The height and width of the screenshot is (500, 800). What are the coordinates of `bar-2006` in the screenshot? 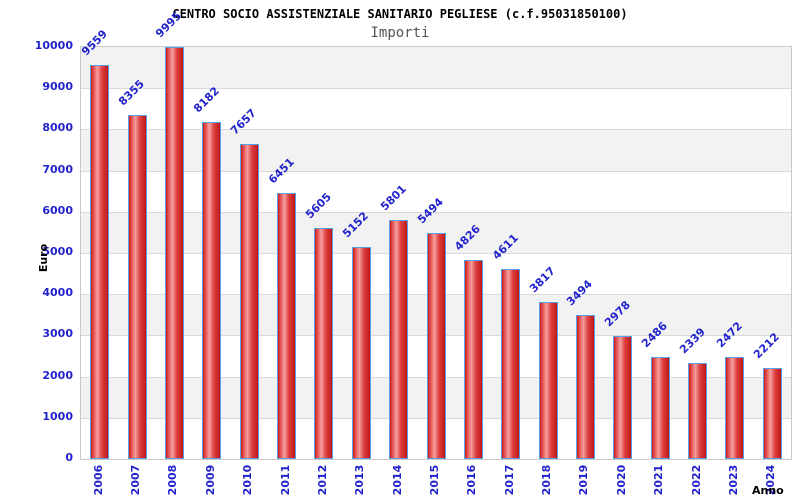 It's located at (100, 262).